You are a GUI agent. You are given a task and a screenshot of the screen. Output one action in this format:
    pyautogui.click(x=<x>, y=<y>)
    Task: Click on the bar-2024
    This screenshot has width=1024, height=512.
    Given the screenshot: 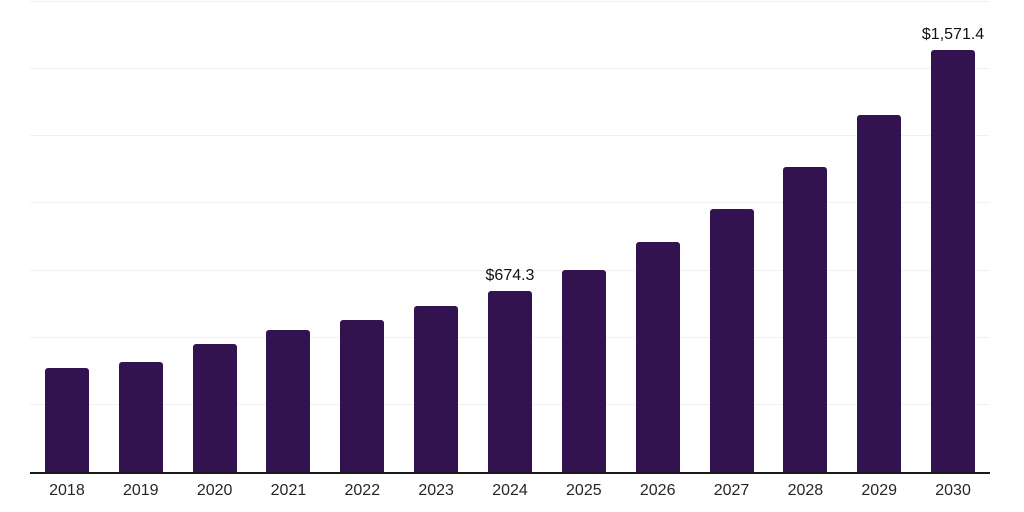 What is the action you would take?
    pyautogui.click(x=509, y=381)
    